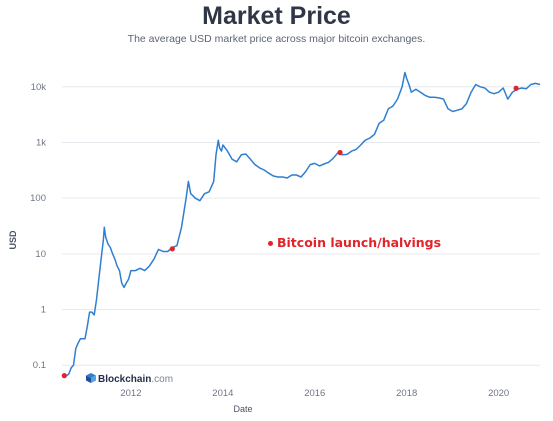  I want to click on y-tick-label: 0.1, so click(39, 365).